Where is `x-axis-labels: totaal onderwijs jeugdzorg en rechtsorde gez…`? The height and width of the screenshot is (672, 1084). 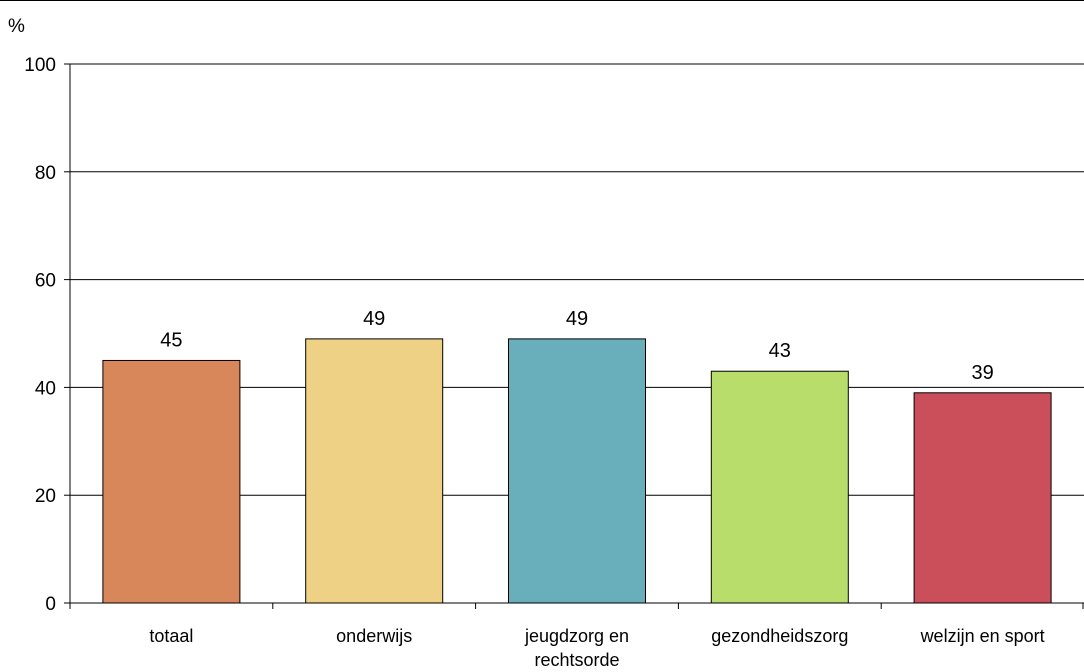 x-axis-labels: totaal onderwijs jeugdzorg en rechtsorde gez… is located at coordinates (596, 648).